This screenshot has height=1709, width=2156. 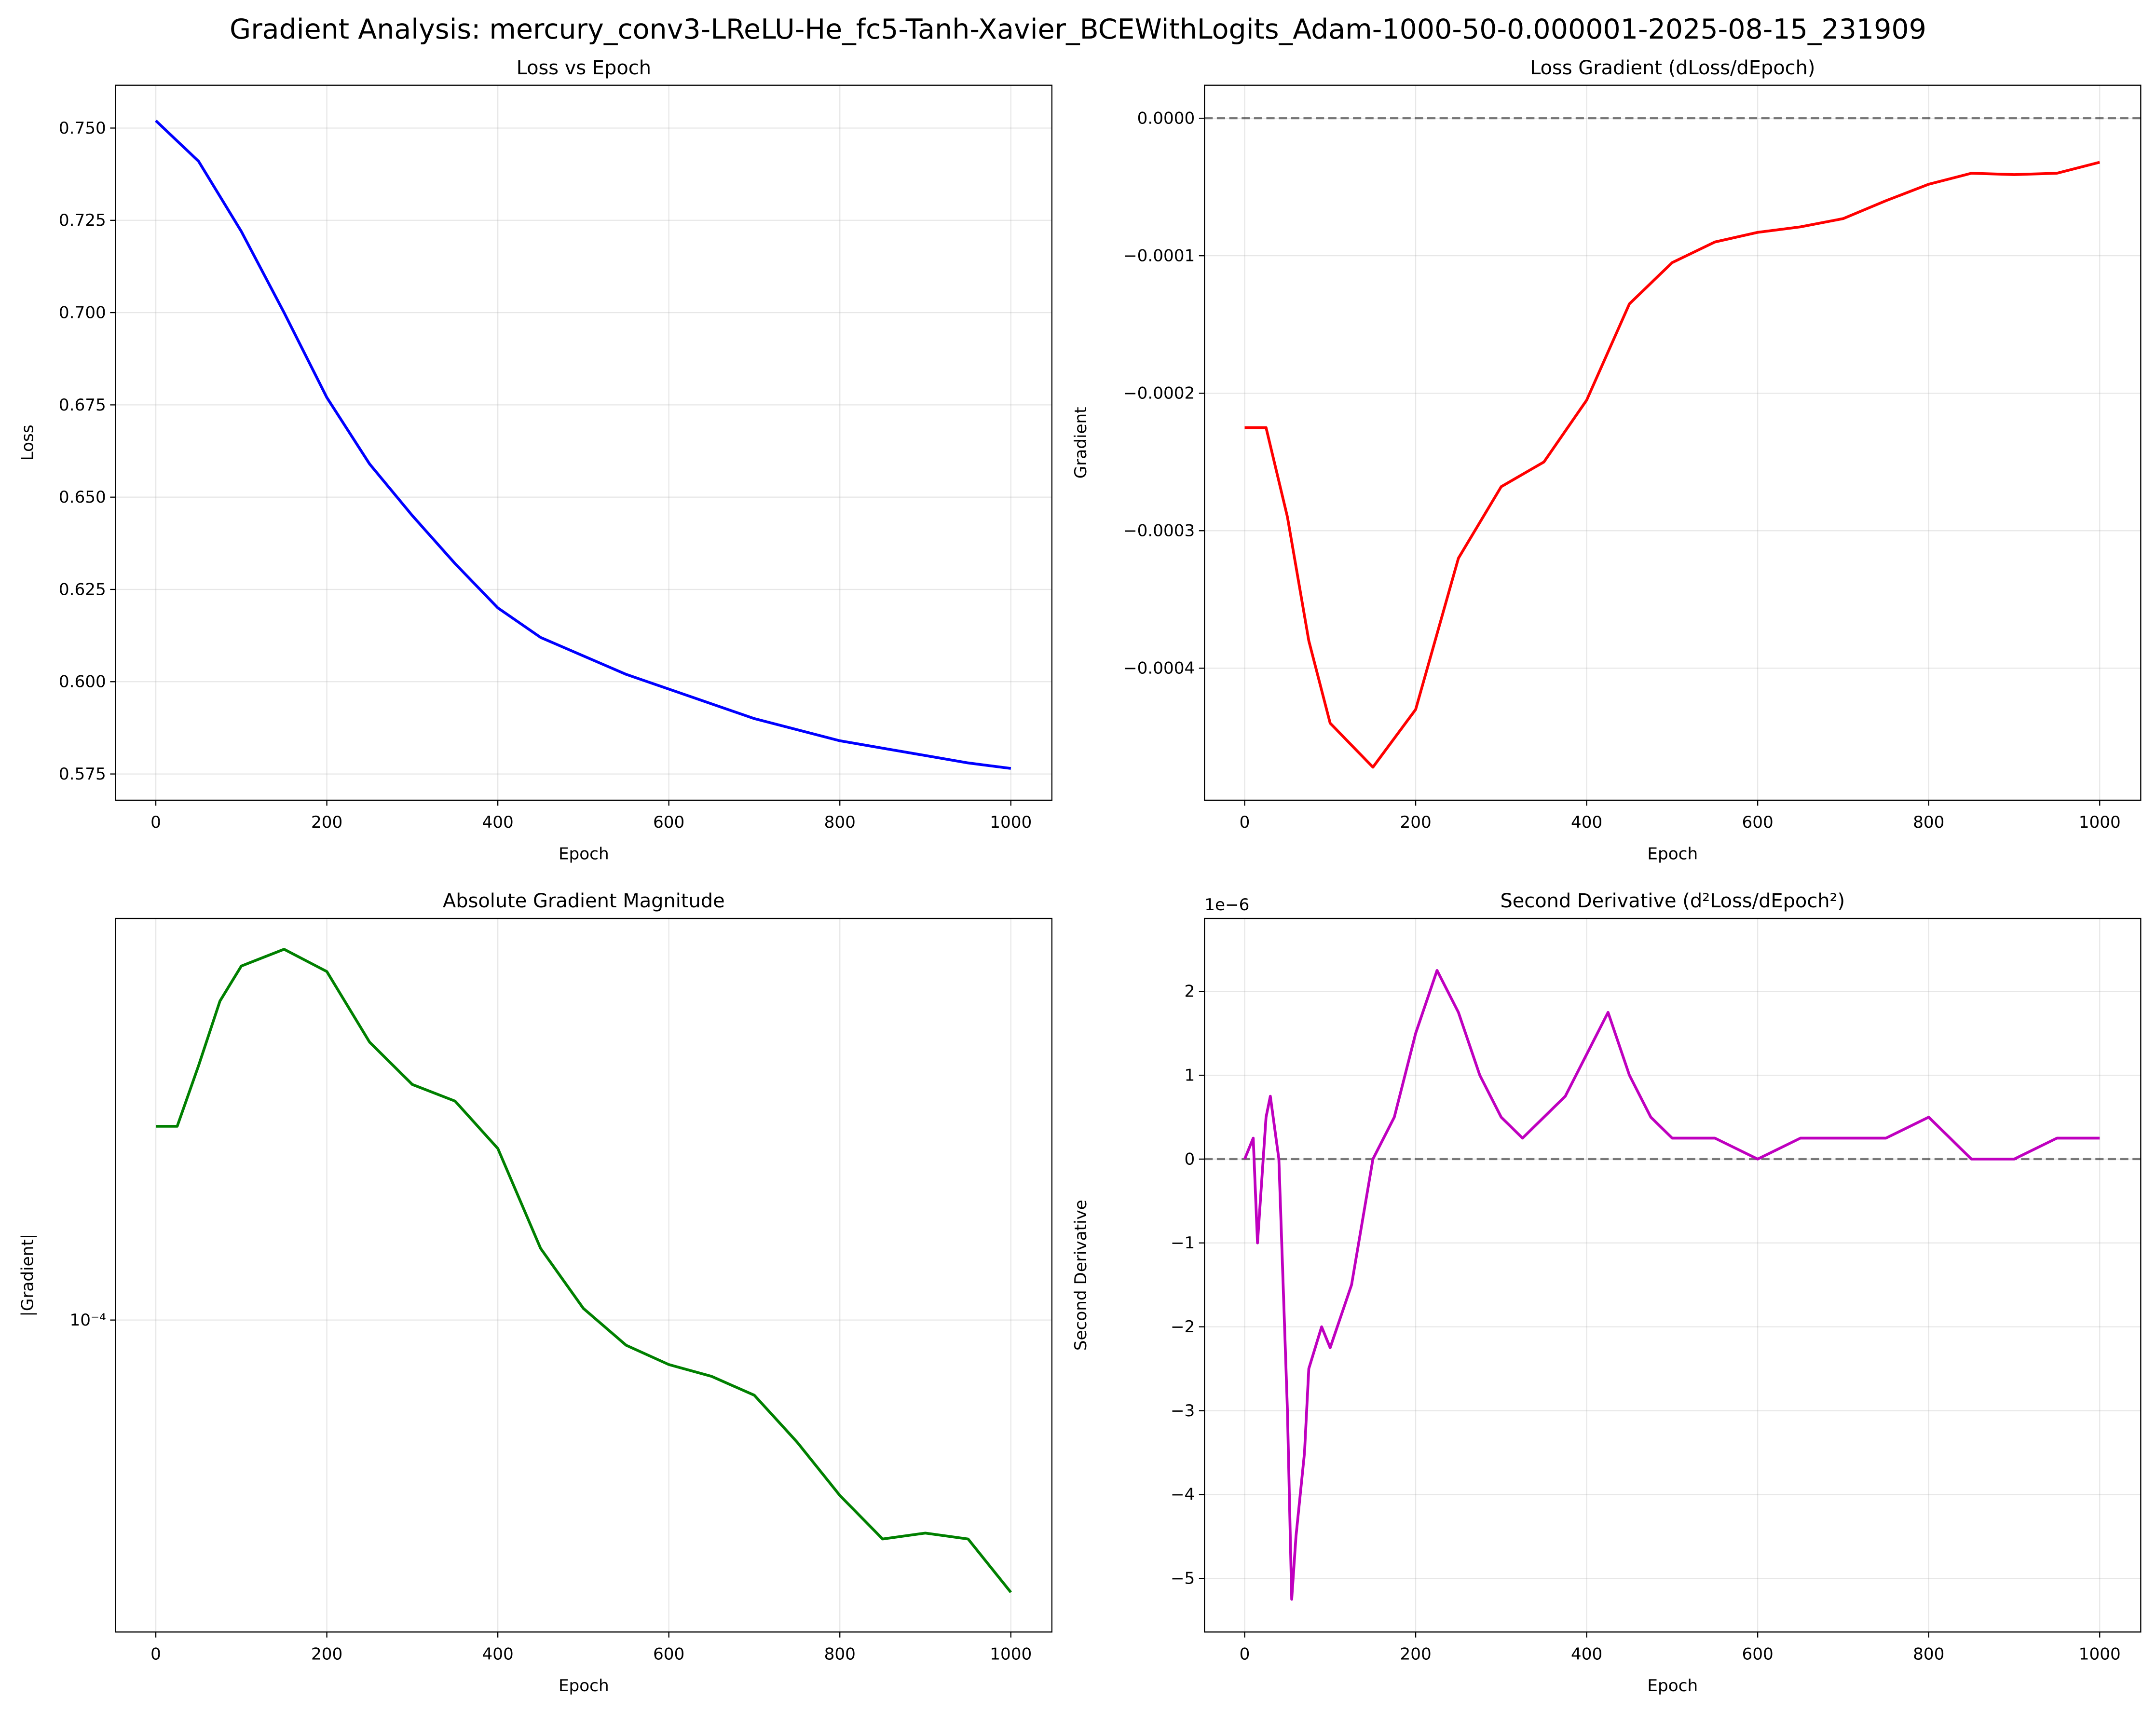 What do you see at coordinates (82, 589) in the screenshot?
I see `y-tick-label: 0.625` at bounding box center [82, 589].